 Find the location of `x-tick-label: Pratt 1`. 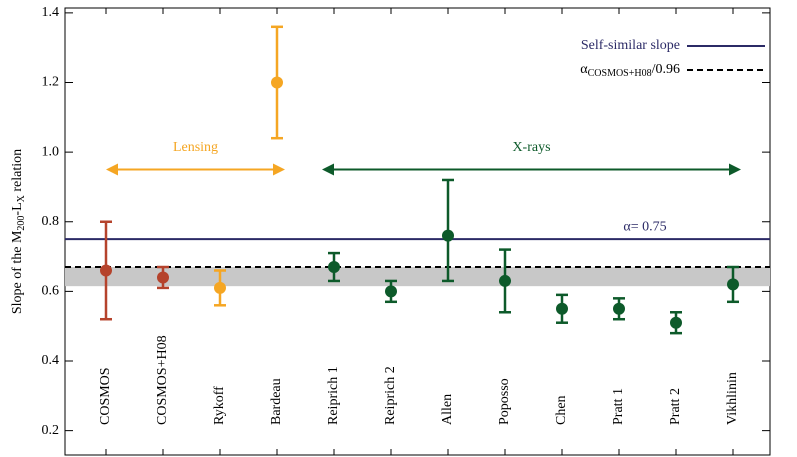

x-tick-label: Pratt 1 is located at coordinates (618, 406).